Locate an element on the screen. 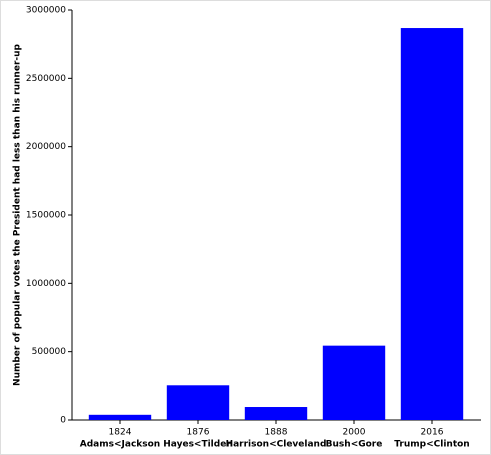 The width and height of the screenshot is (491, 455). y-tick-label: 2000000 is located at coordinates (46, 147).